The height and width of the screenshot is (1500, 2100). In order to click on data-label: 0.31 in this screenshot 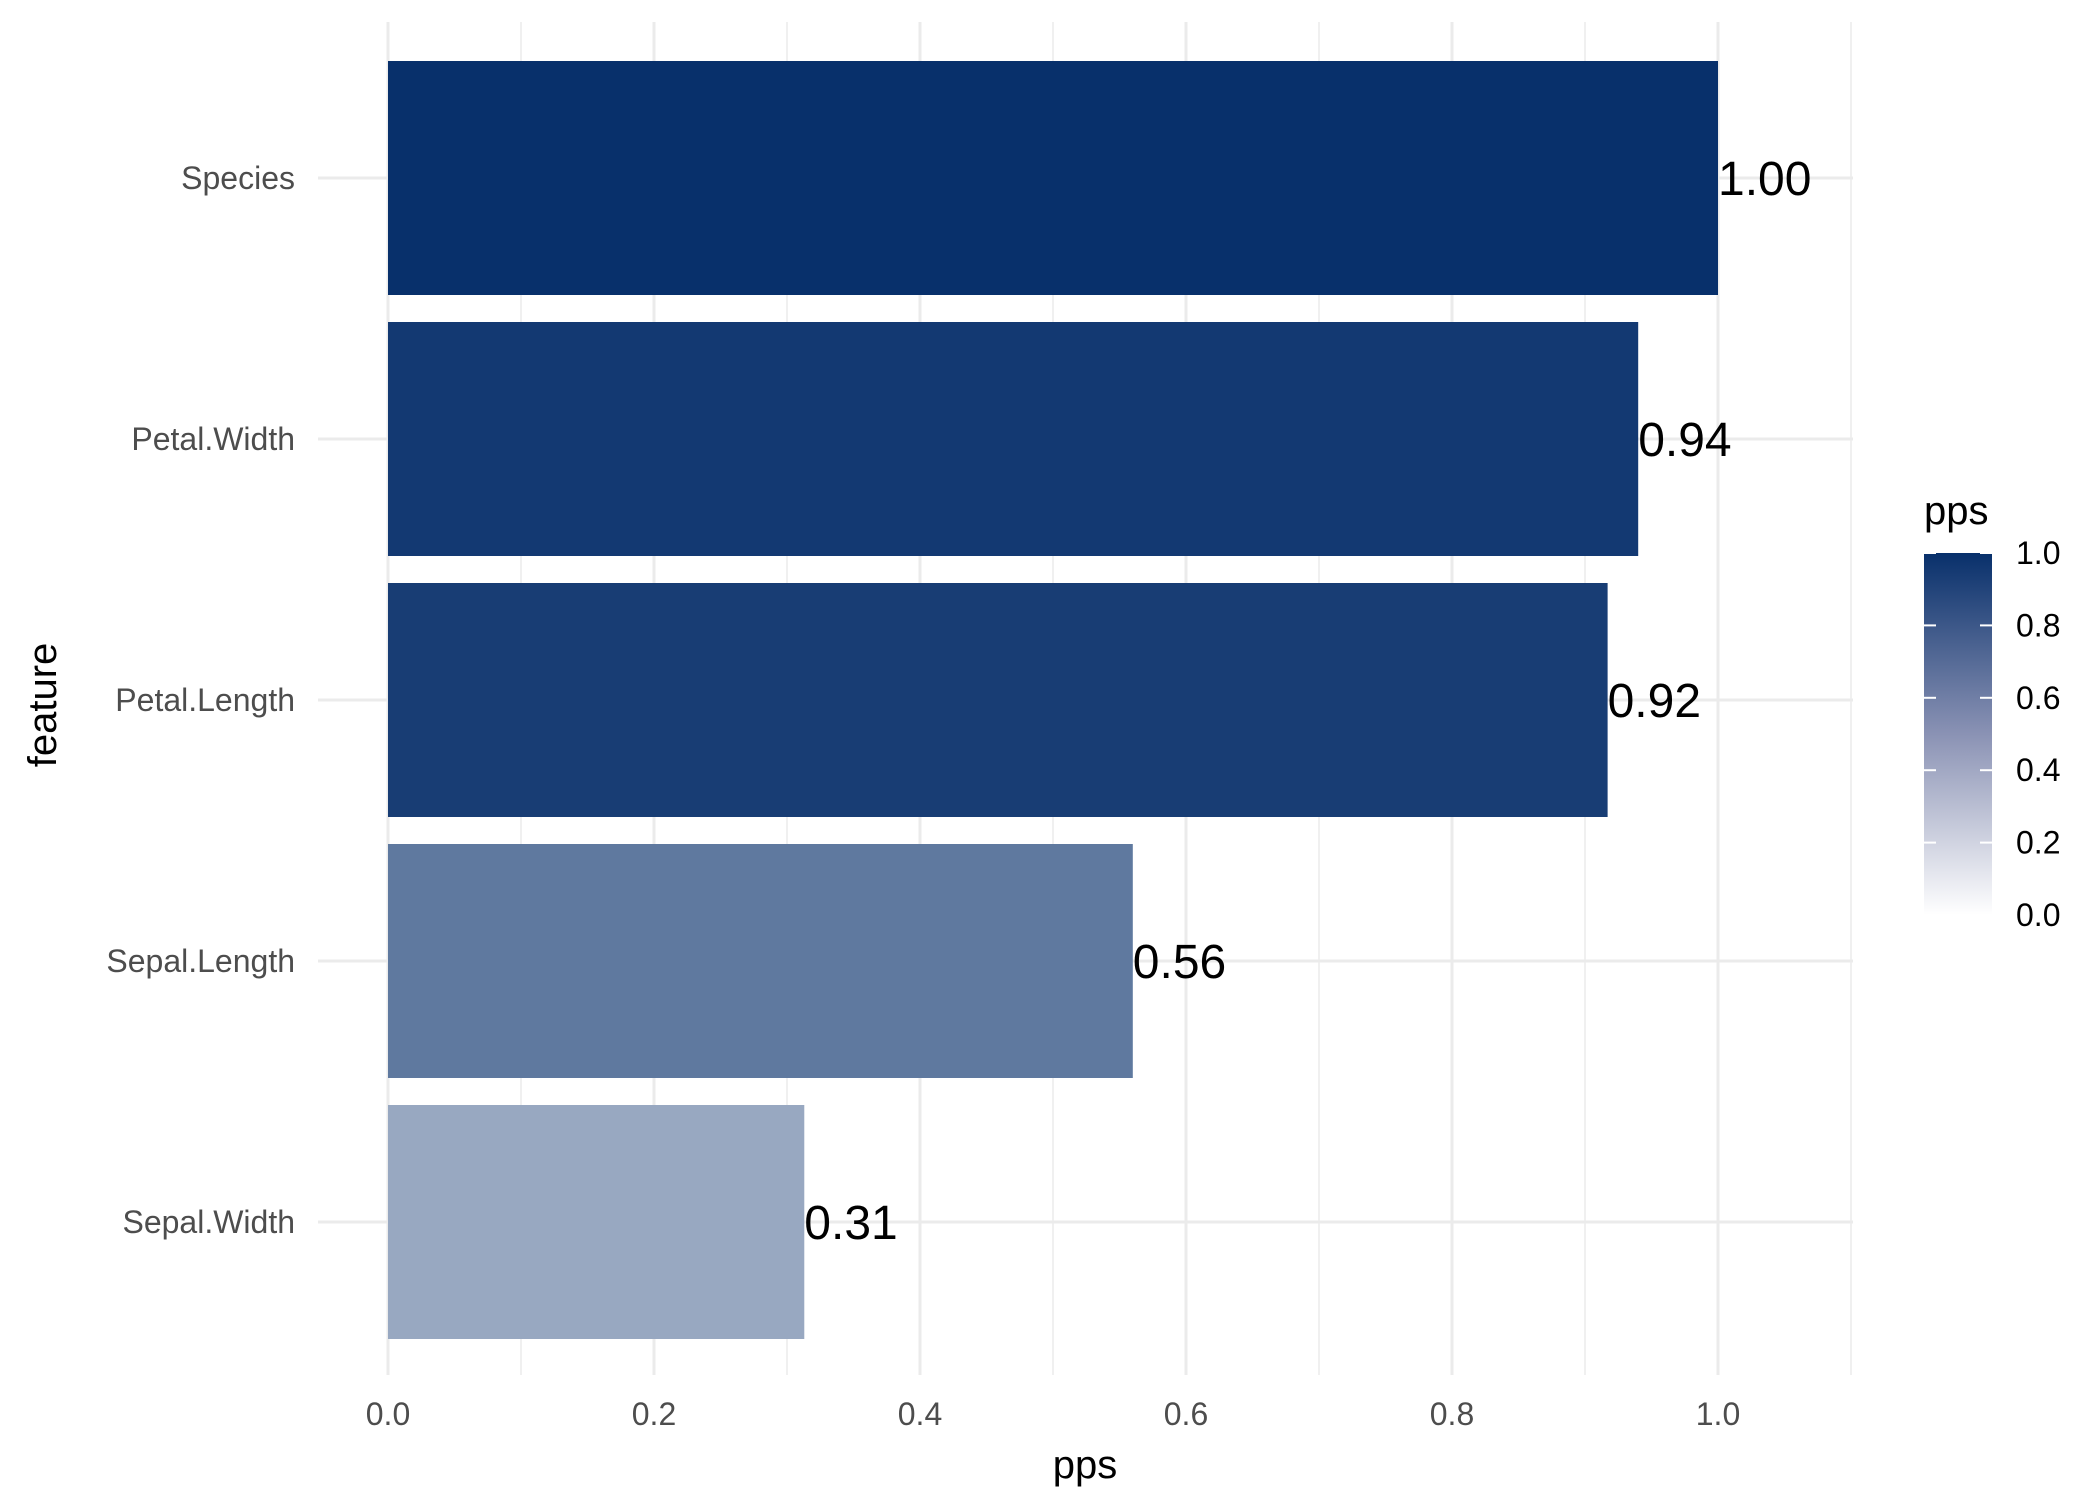, I will do `click(850, 1223)`.